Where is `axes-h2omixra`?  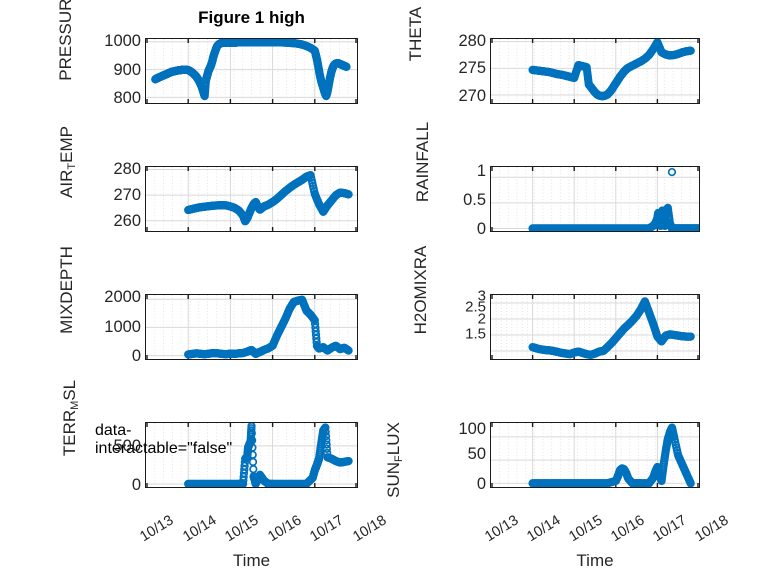
axes-h2omixra is located at coordinates (595, 327).